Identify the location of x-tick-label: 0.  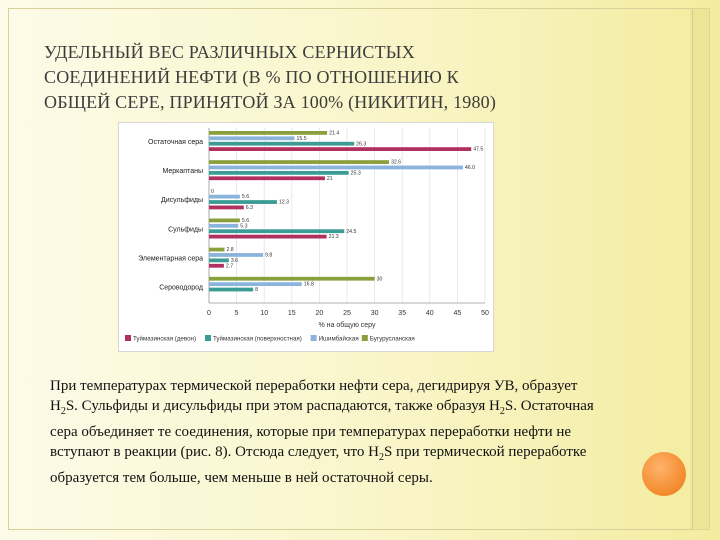
(209, 313).